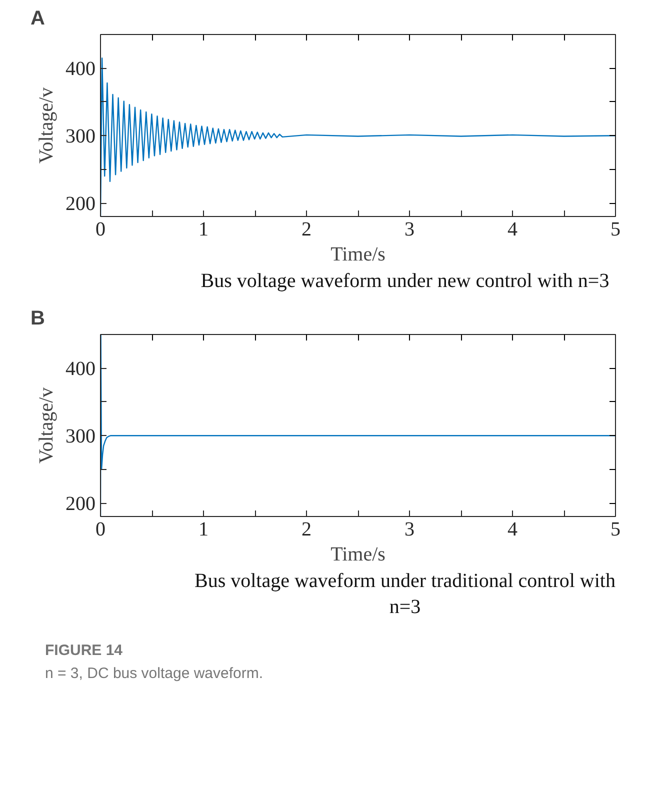  I want to click on text: Bus voltage waveform under new control with n=3, so click(405, 281).